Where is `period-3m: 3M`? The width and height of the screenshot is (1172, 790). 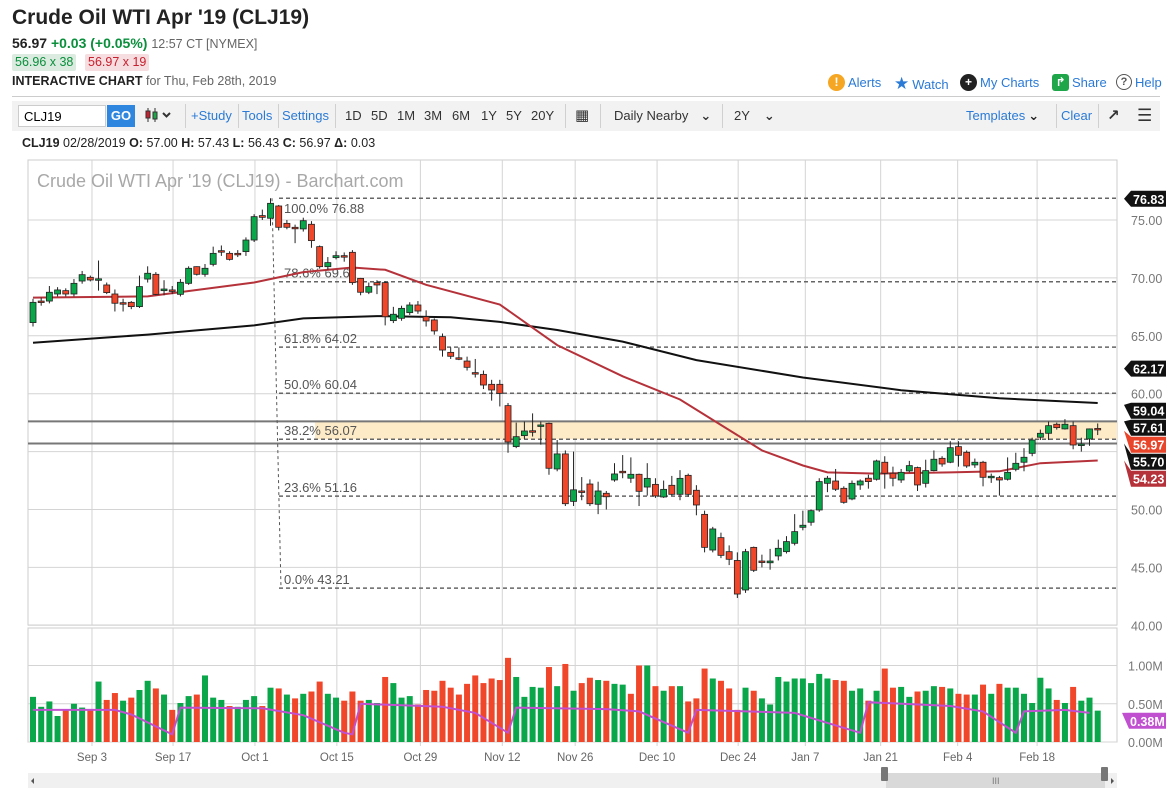 period-3m: 3M is located at coordinates (433, 115).